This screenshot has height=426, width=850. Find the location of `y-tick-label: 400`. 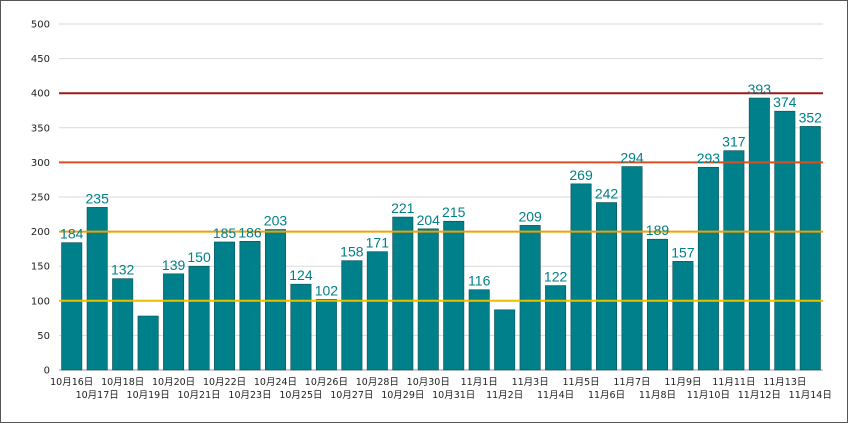

y-tick-label: 400 is located at coordinates (40, 94).